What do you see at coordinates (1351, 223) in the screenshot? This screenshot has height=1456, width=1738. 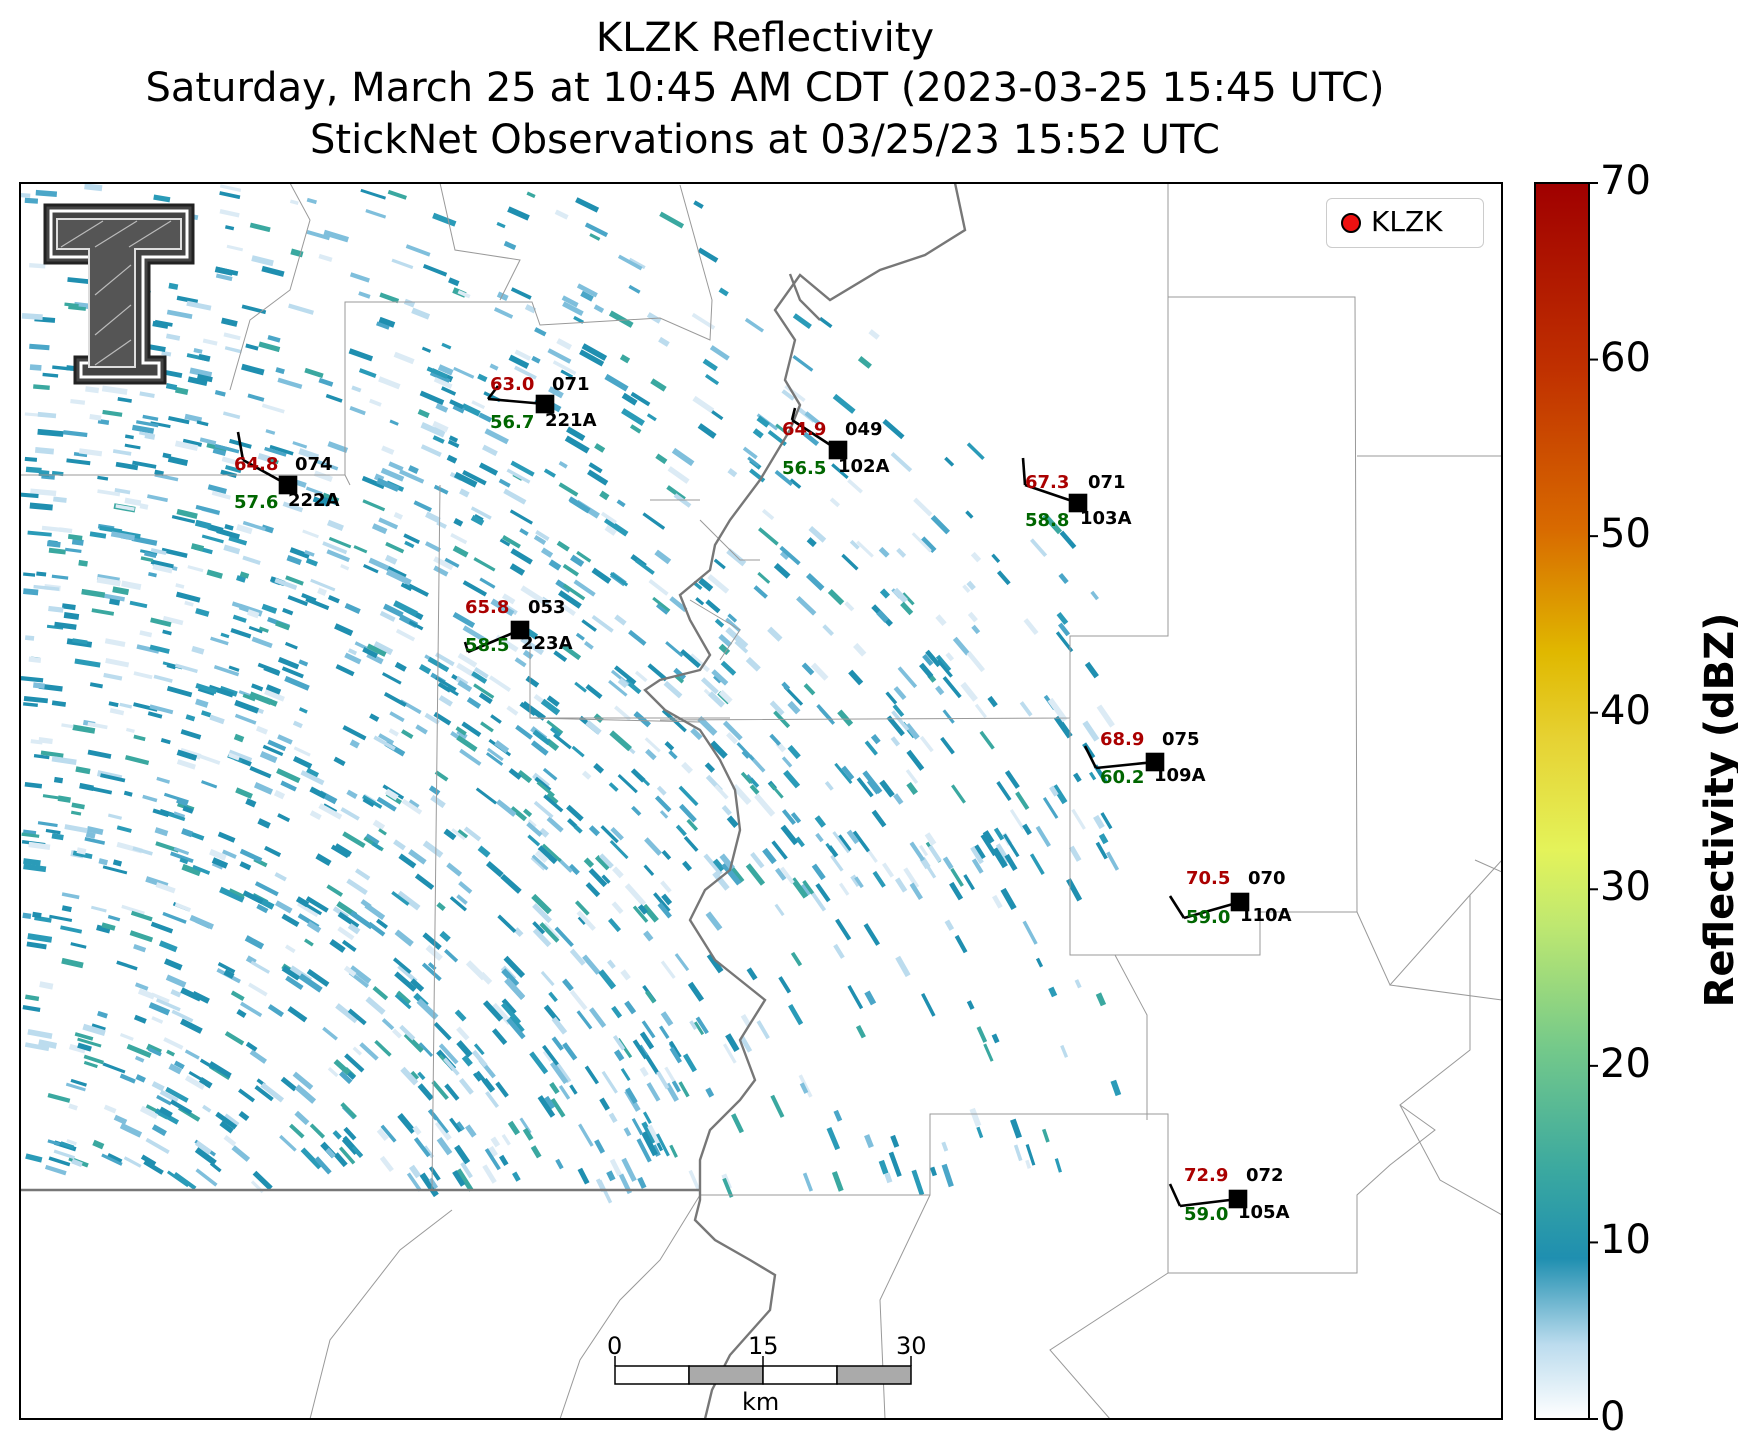 I see `klzk-marker-icon` at bounding box center [1351, 223].